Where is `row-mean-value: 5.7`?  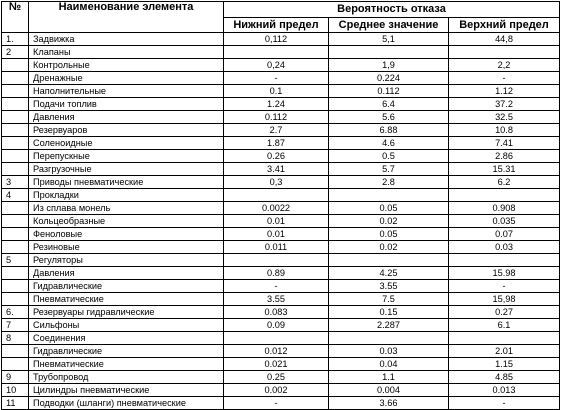 row-mean-value: 5.7 is located at coordinates (388, 169).